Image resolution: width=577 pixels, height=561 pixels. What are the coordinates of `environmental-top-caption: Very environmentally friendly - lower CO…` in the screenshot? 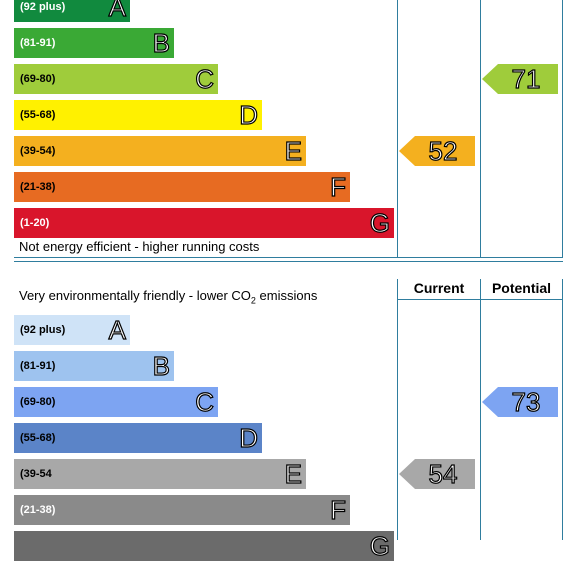 It's located at (168, 297).